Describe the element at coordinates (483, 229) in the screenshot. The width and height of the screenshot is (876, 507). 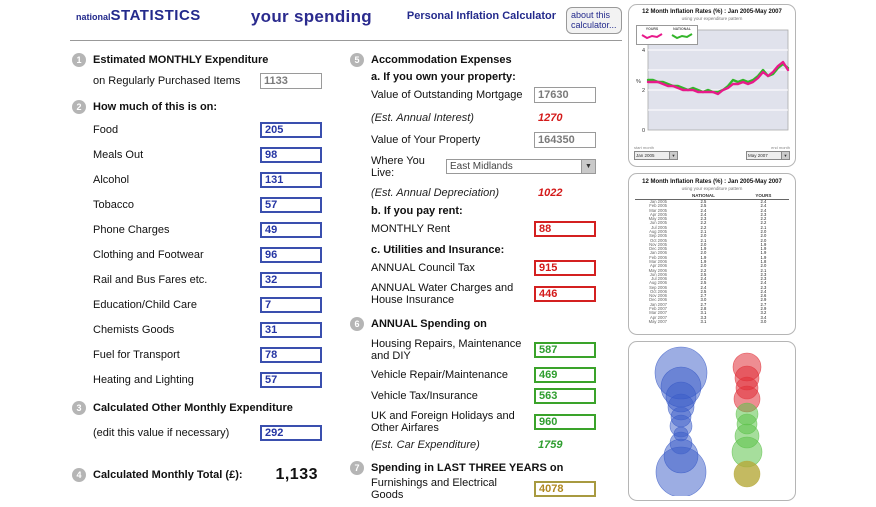
I see `rent-row: MONTHLY Rent` at that location.